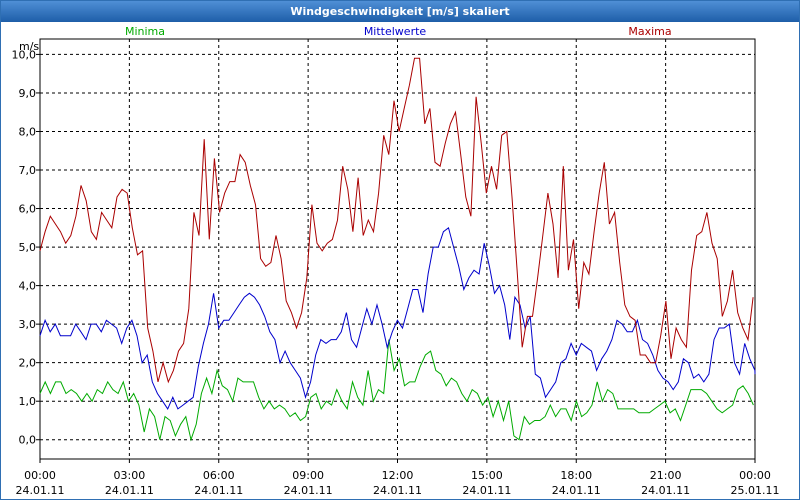  I want to click on y-axis-unit: m/s, so click(29, 46).